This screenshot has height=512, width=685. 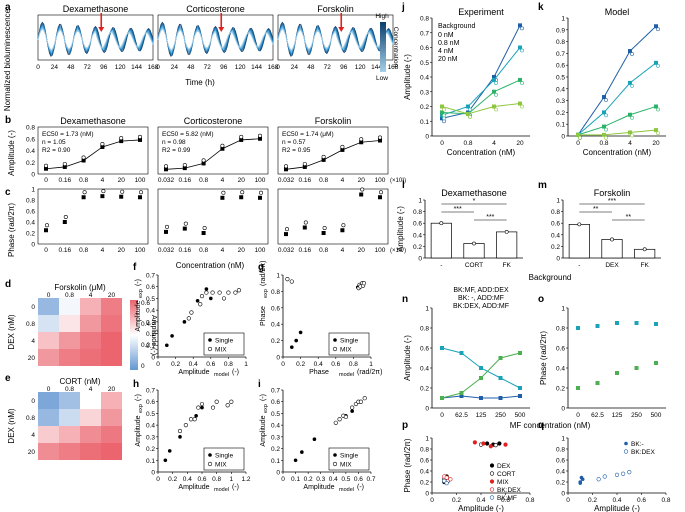 I want to click on panel-g-xtick-label: 1, so click(x=371, y=364).